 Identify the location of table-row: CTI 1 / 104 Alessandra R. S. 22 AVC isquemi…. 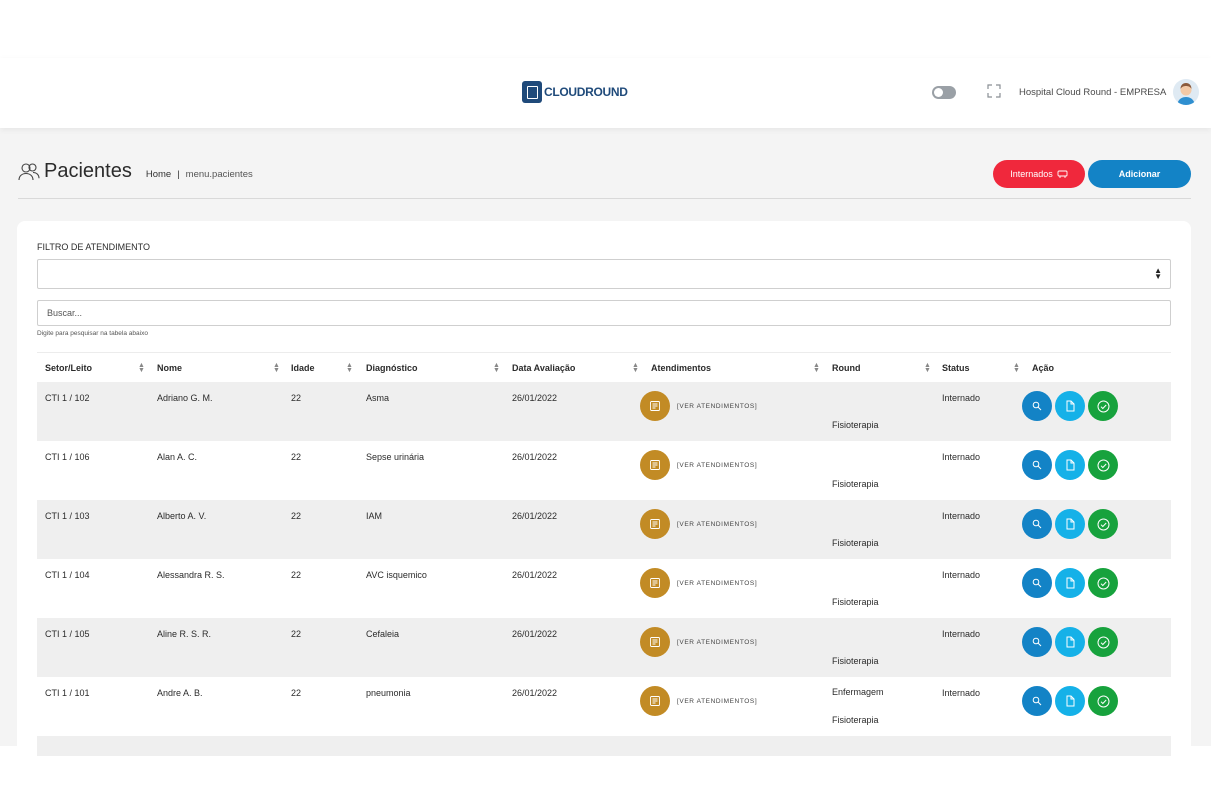
(604, 588).